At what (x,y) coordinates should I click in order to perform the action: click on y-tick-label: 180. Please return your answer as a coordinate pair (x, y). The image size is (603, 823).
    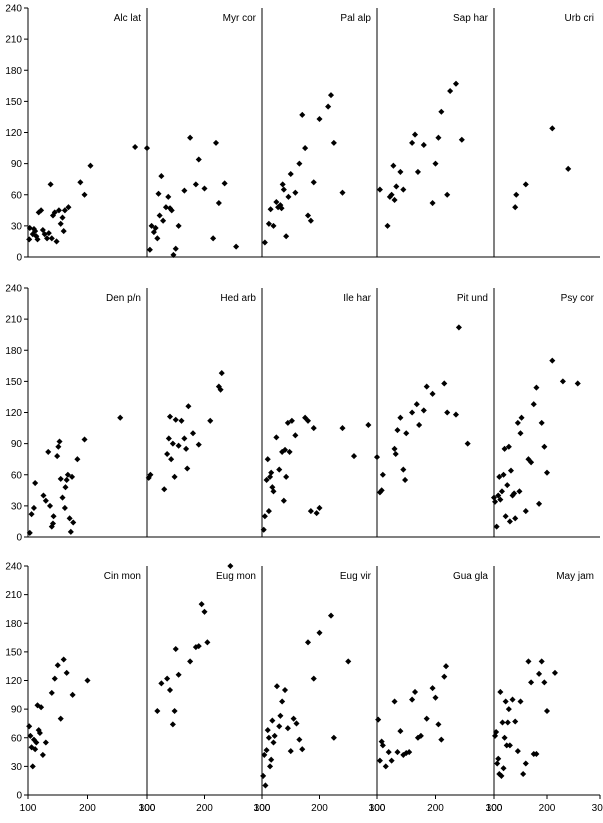
    Looking at the image, I should click on (13, 71).